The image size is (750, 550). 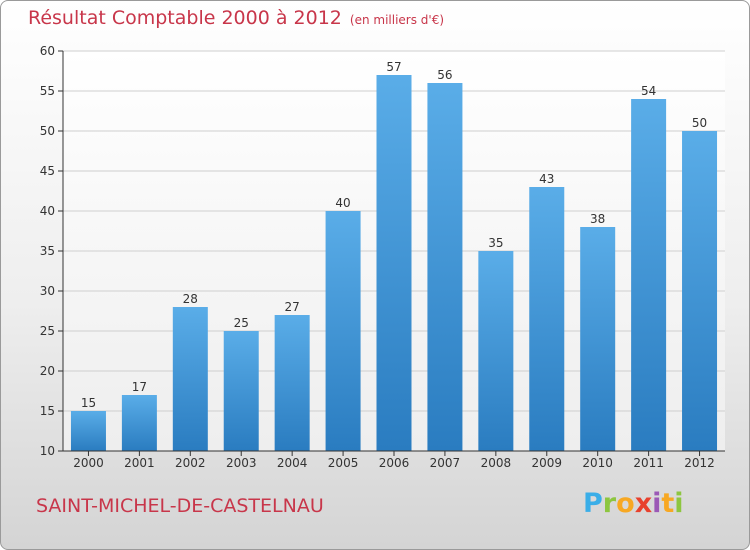 I want to click on data-label-2008: 35, so click(x=495, y=243).